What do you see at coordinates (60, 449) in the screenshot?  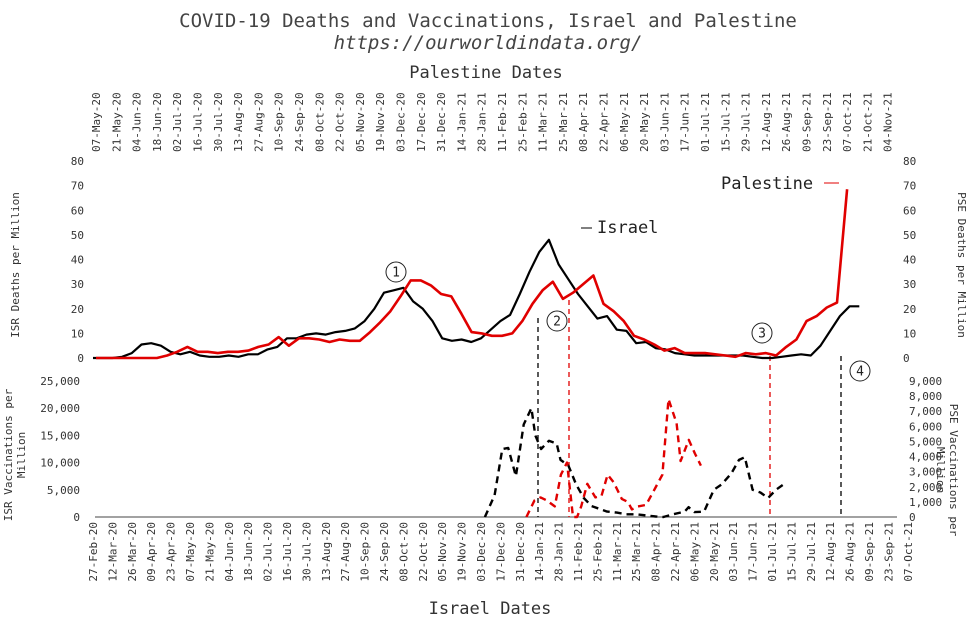 I see `vacc-left-ticks: 0 5,000 10,000 15,000 20,000 25,000` at bounding box center [60, 449].